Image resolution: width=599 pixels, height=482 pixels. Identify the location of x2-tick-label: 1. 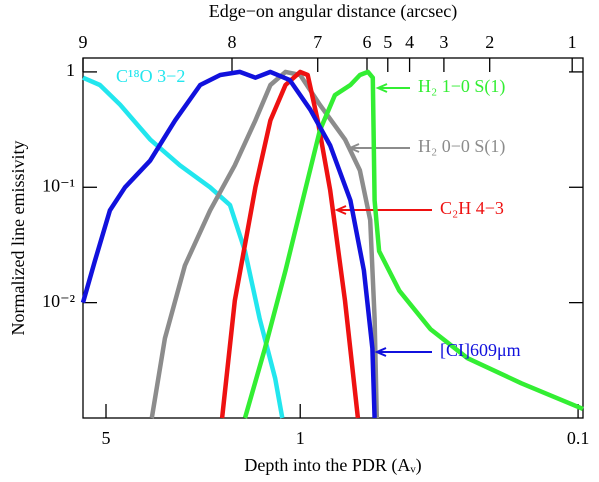
(572, 42).